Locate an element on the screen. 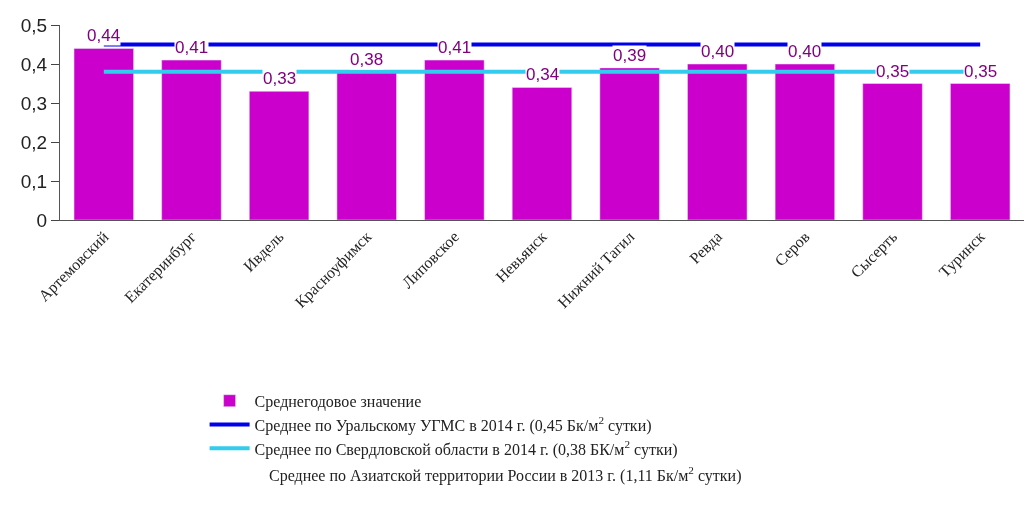 The image size is (1034, 510). data-label: 0,33 is located at coordinates (280, 78).